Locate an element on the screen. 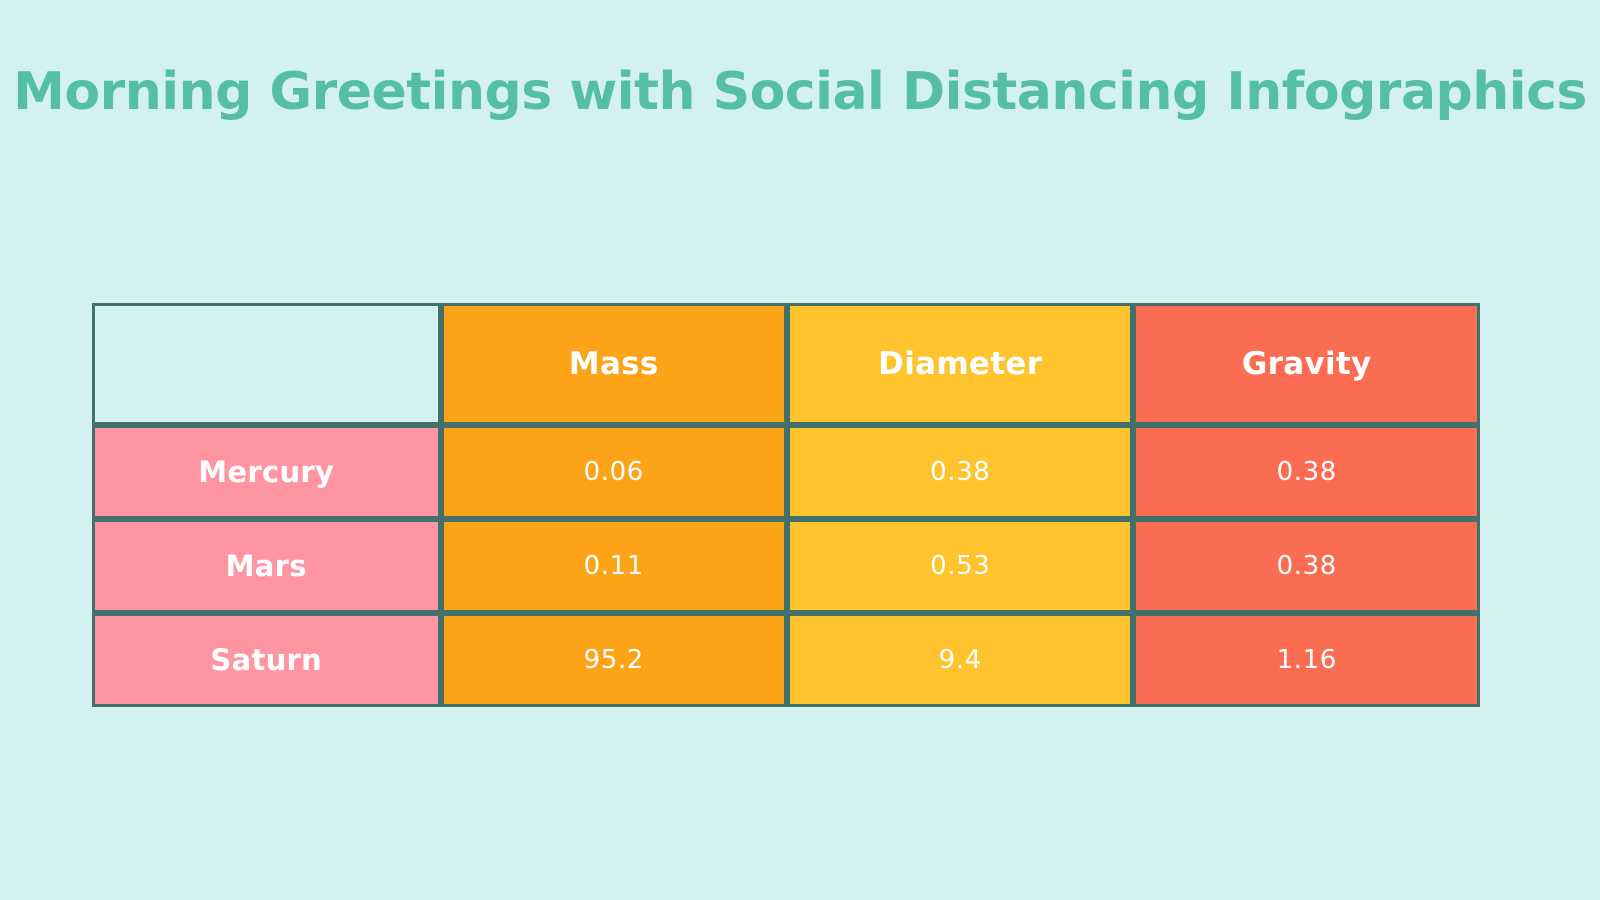 The height and width of the screenshot is (900, 1600). cell-mars-mass: 0.11 is located at coordinates (613, 566).